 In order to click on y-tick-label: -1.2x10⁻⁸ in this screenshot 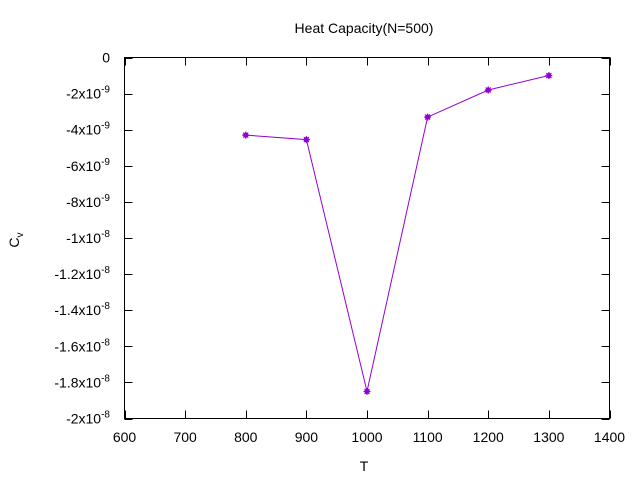, I will do `click(82, 273)`.